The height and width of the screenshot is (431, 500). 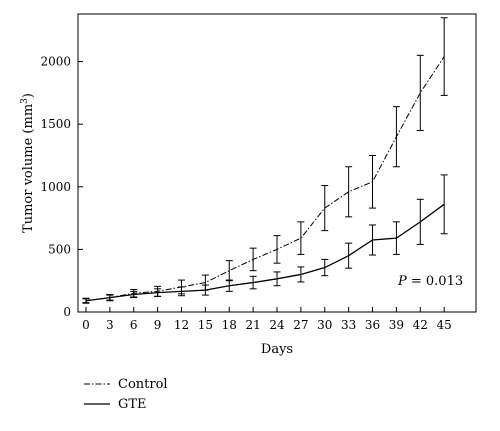 I want to click on x-tick-label: 15, so click(x=205, y=325).